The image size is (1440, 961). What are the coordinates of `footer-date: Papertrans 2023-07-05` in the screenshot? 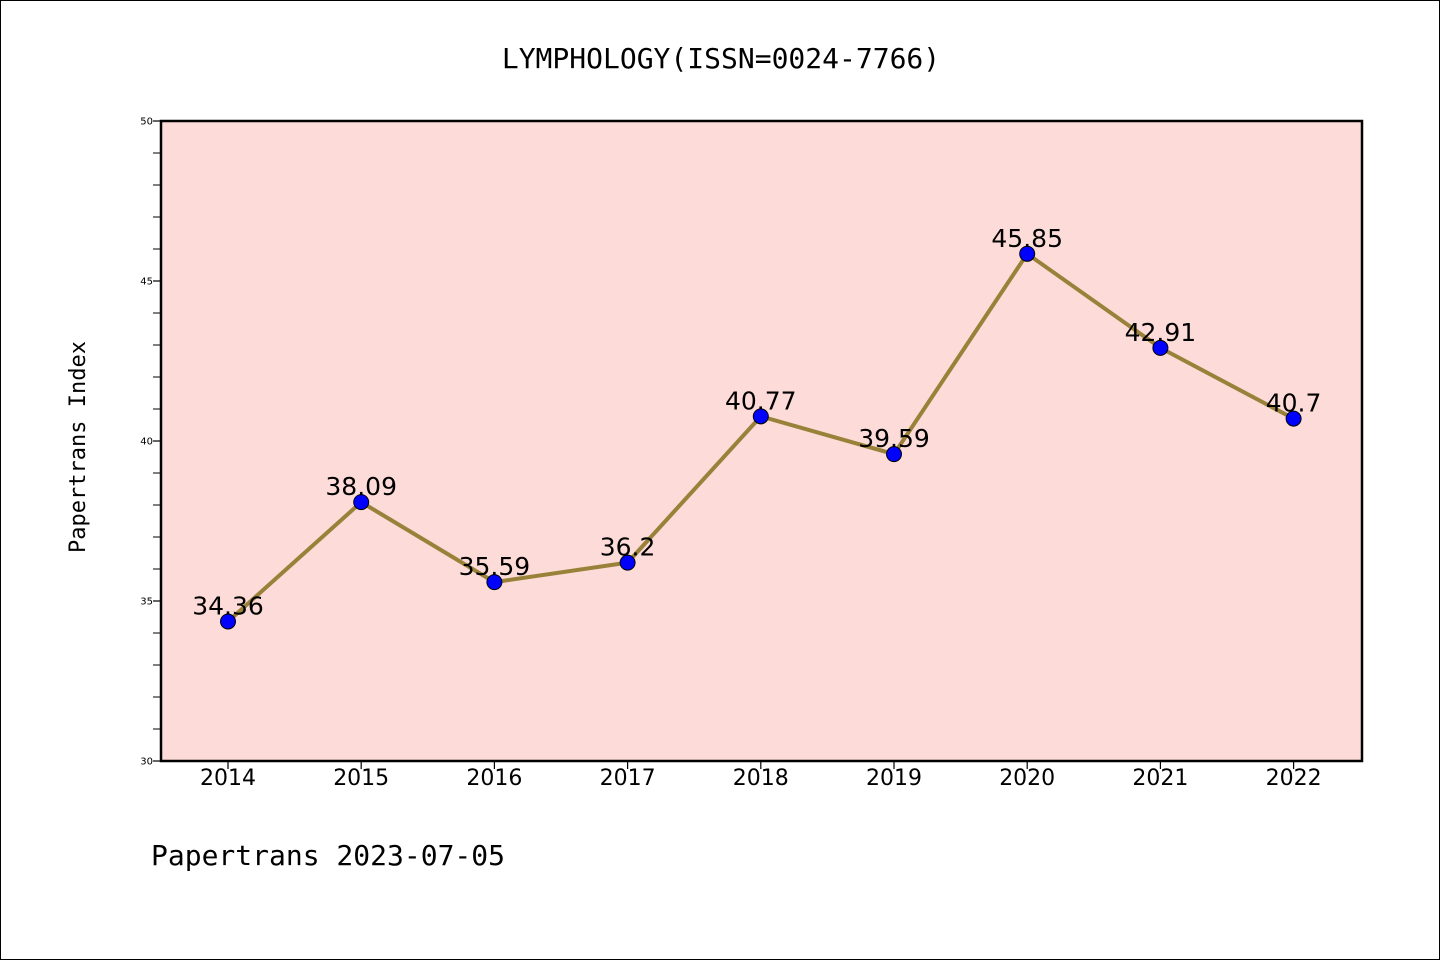 It's located at (328, 855).